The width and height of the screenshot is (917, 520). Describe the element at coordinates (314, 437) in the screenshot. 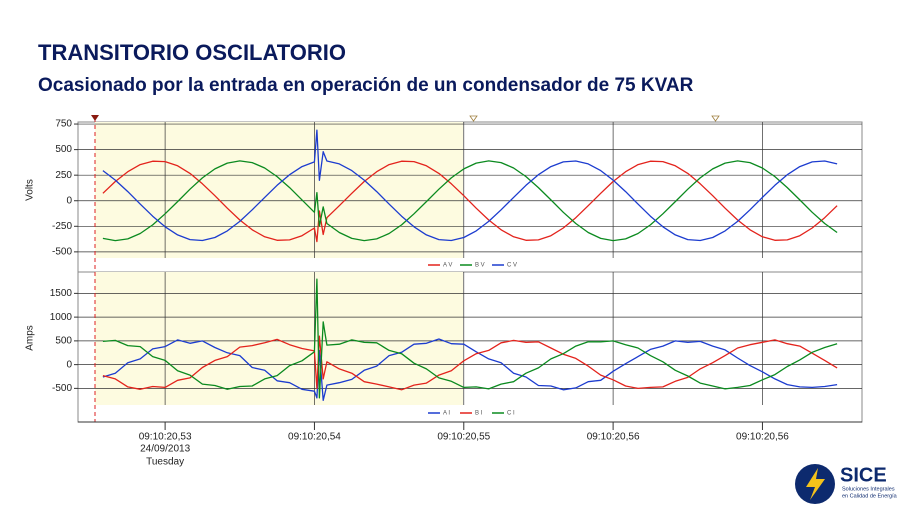

I see `x-tick-label: 09:10:20,54` at that location.